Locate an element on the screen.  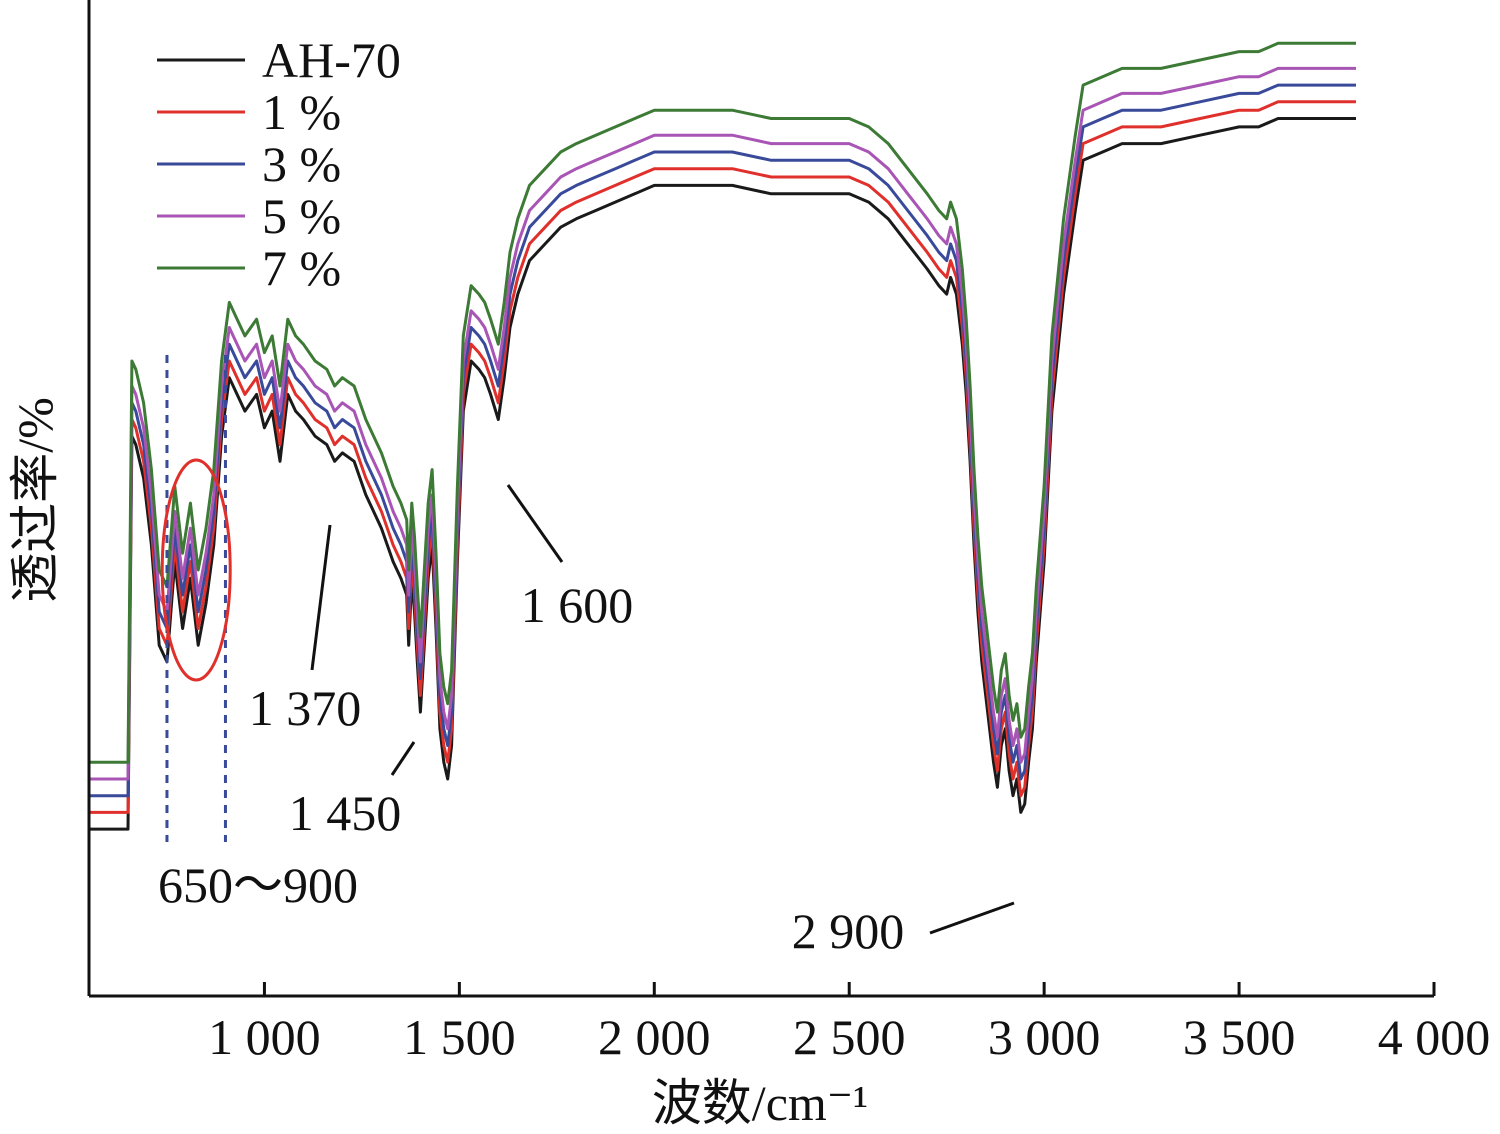
legend-label-1: 1 % is located at coordinates (301, 112).